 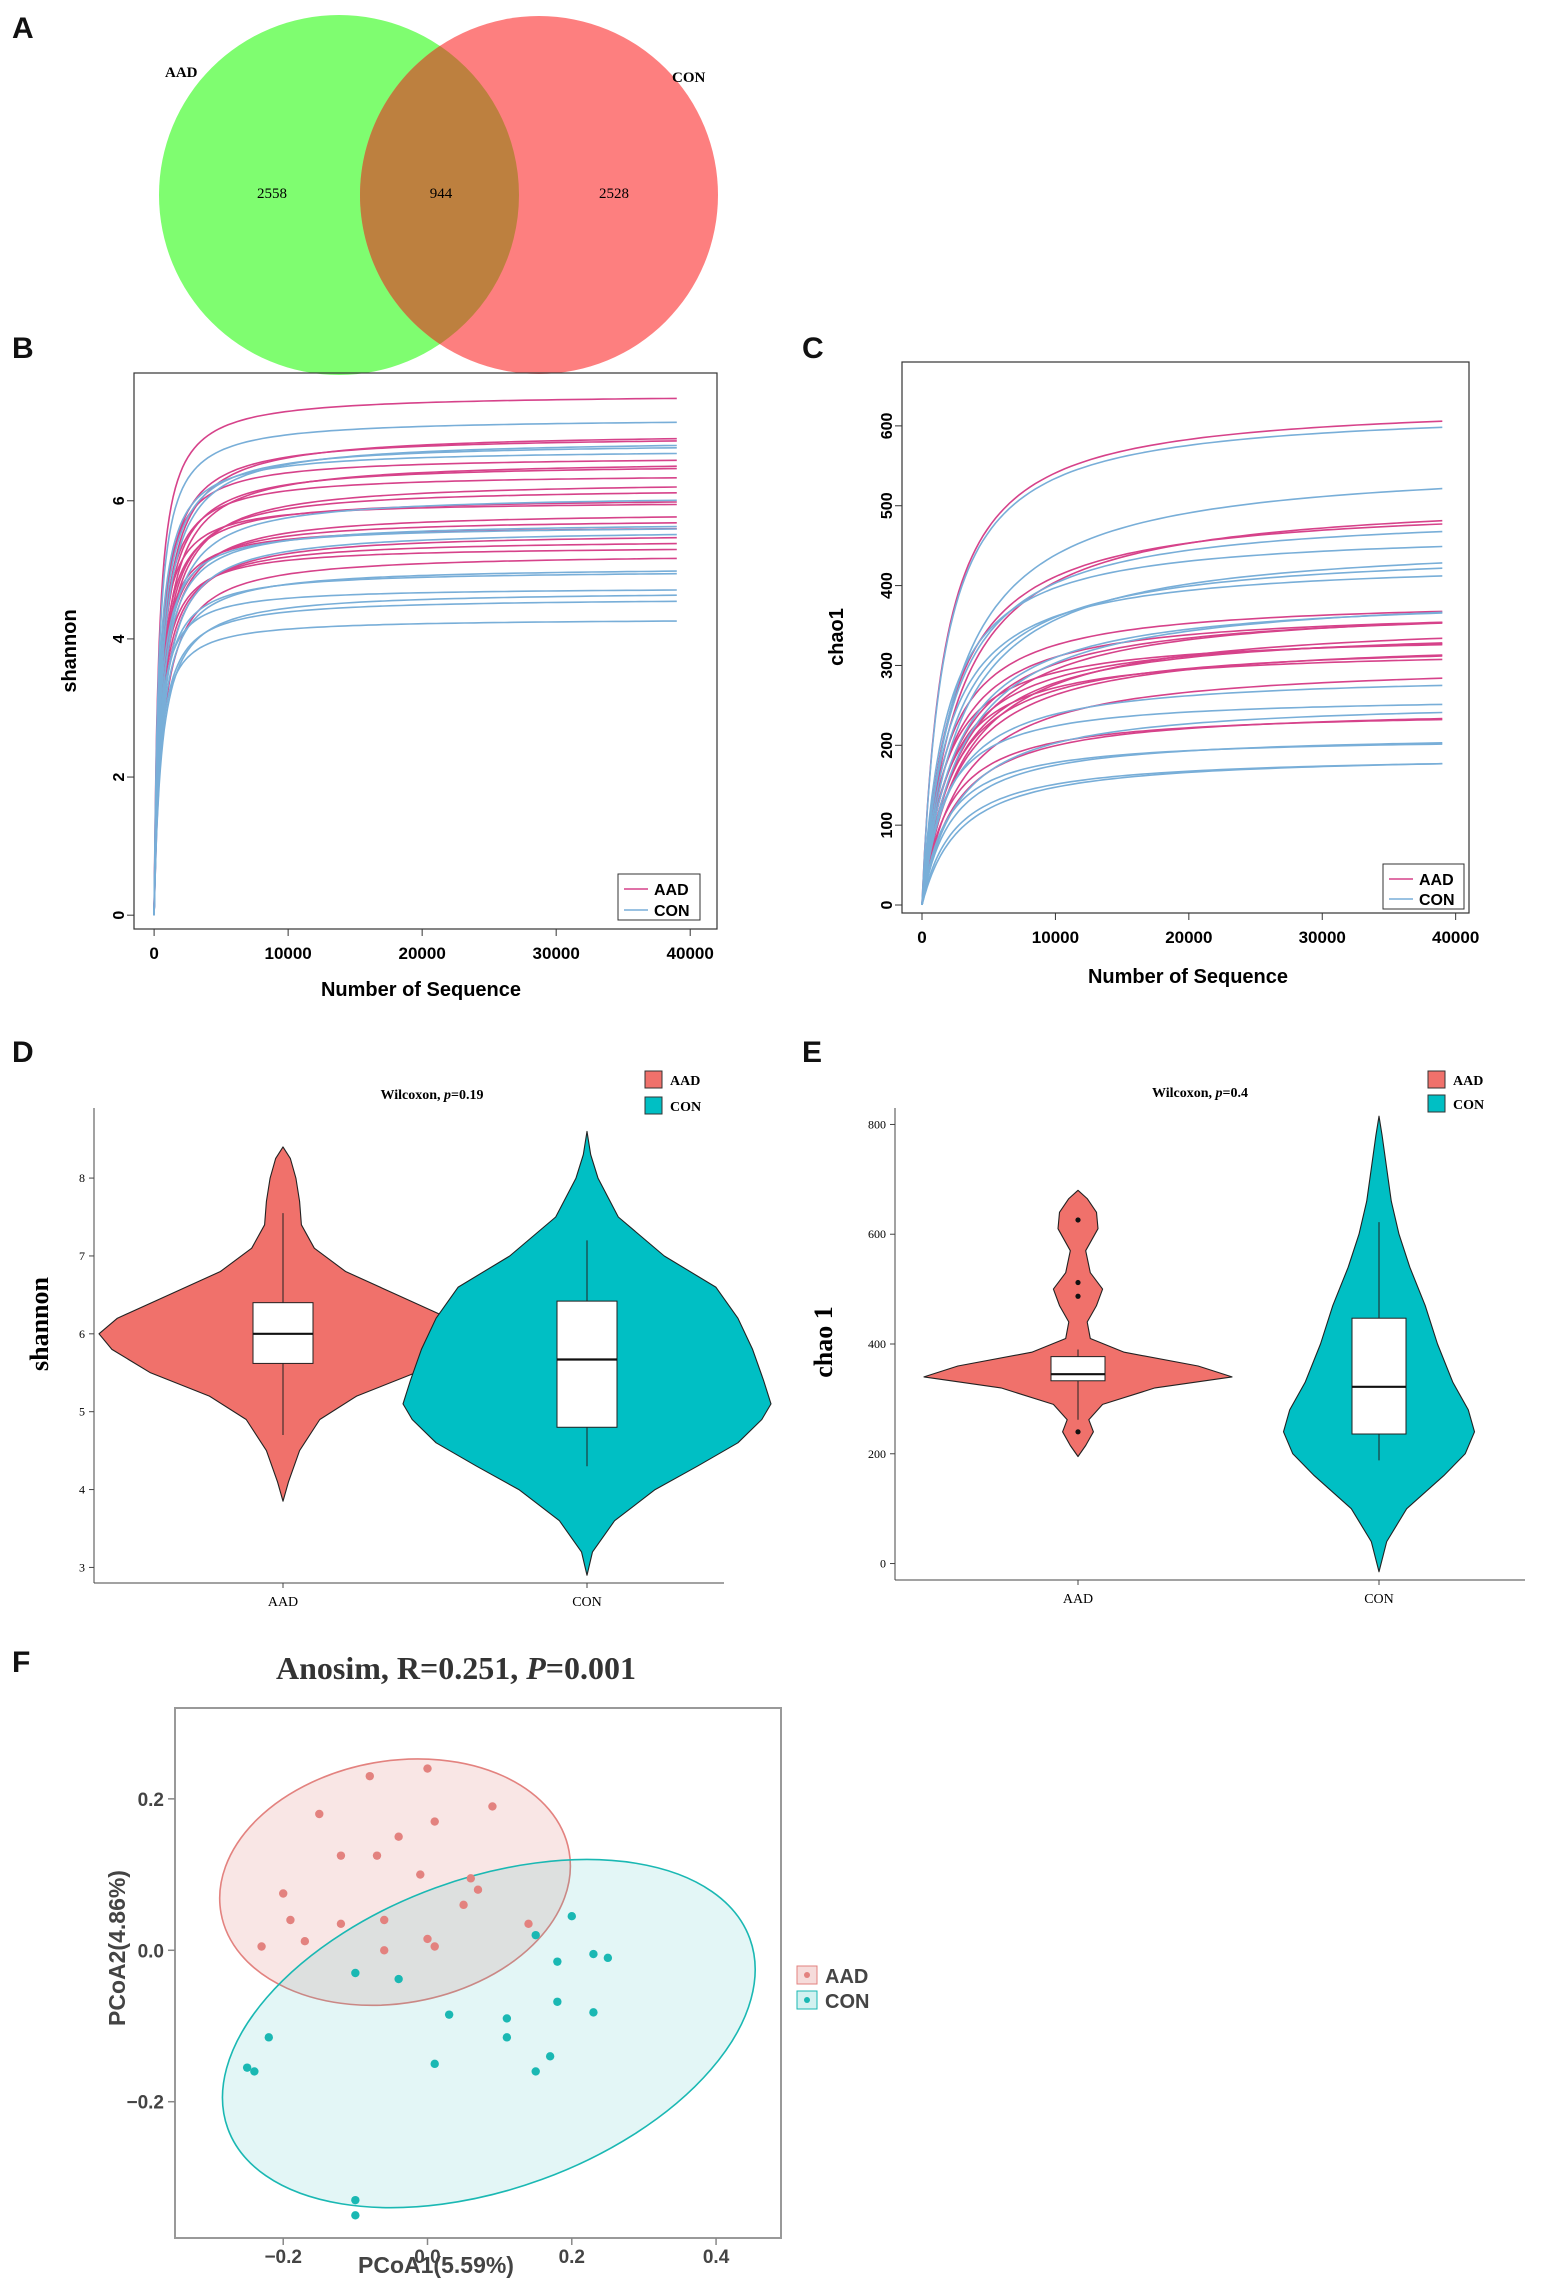 What do you see at coordinates (119, 777) in the screenshot?
I see `y-tick-label-1: 2` at bounding box center [119, 777].